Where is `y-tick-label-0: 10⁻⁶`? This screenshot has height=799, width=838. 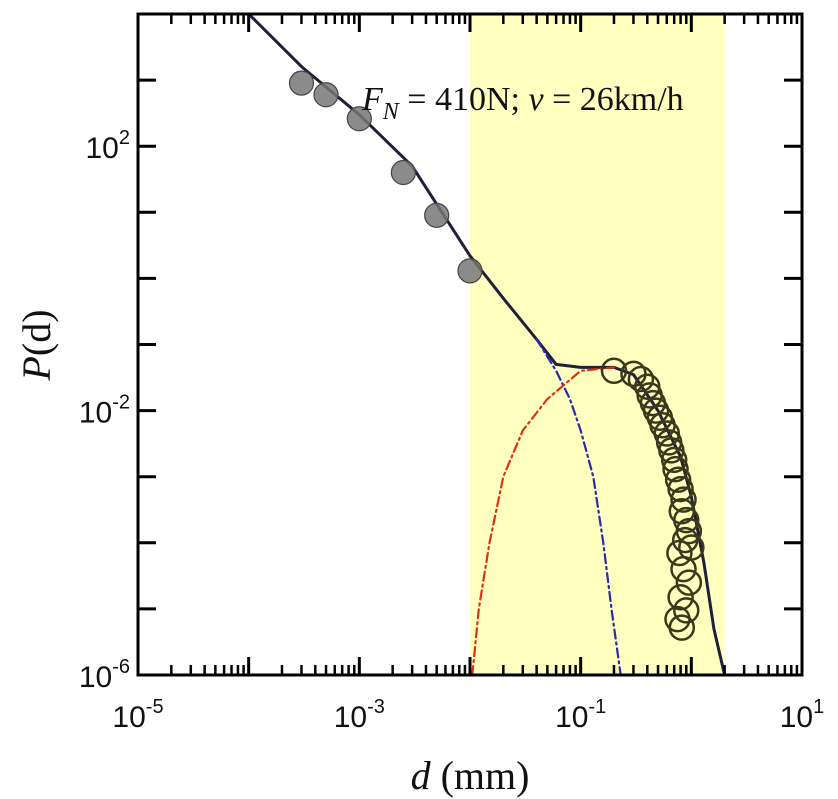 y-tick-label-0: 10⁻⁶ is located at coordinates (104, 675).